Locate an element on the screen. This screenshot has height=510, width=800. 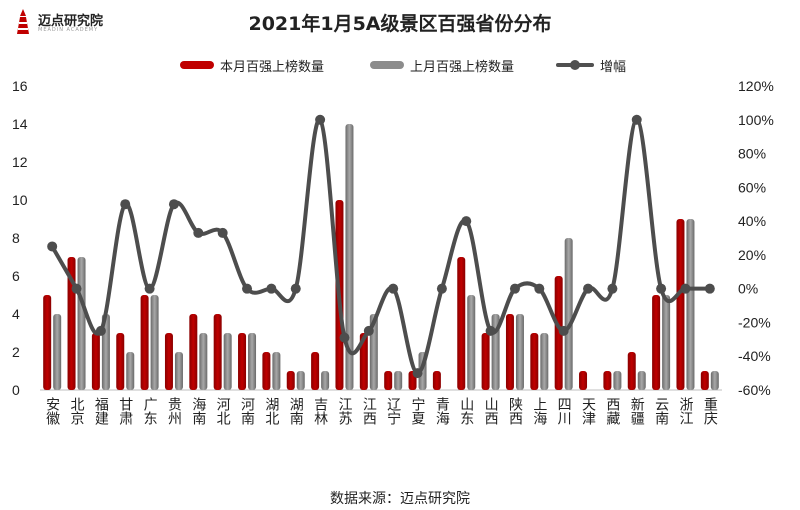
y-right-tick-label: -60% is located at coordinates (754, 390).